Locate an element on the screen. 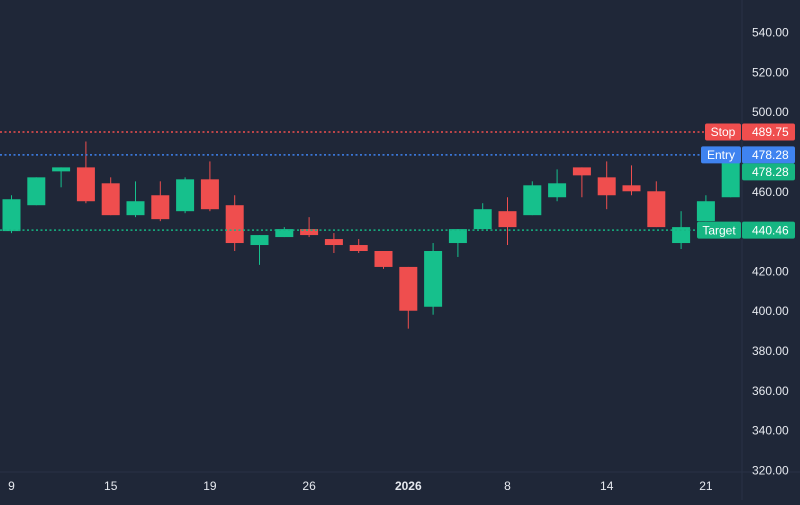 The height and width of the screenshot is (505, 800). y-tick-label: 400.00 is located at coordinates (770, 311).